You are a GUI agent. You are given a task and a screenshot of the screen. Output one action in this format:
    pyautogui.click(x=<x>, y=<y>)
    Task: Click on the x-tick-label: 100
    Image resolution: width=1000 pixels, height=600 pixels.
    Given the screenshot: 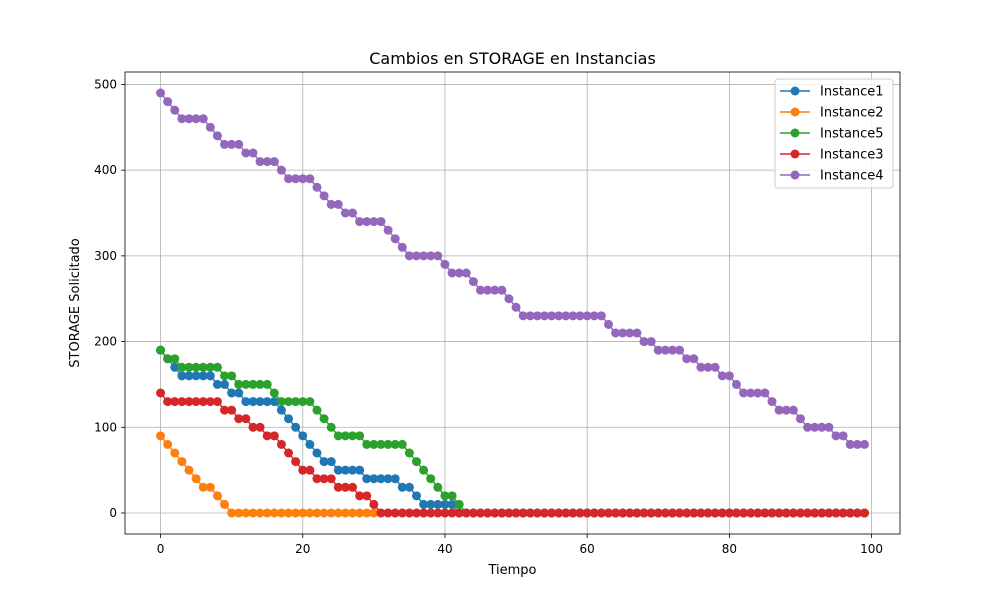 What is the action you would take?
    pyautogui.click(x=871, y=549)
    